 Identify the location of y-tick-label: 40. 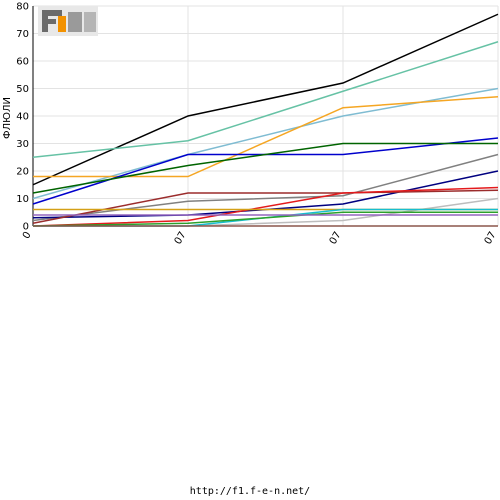
(22, 117).